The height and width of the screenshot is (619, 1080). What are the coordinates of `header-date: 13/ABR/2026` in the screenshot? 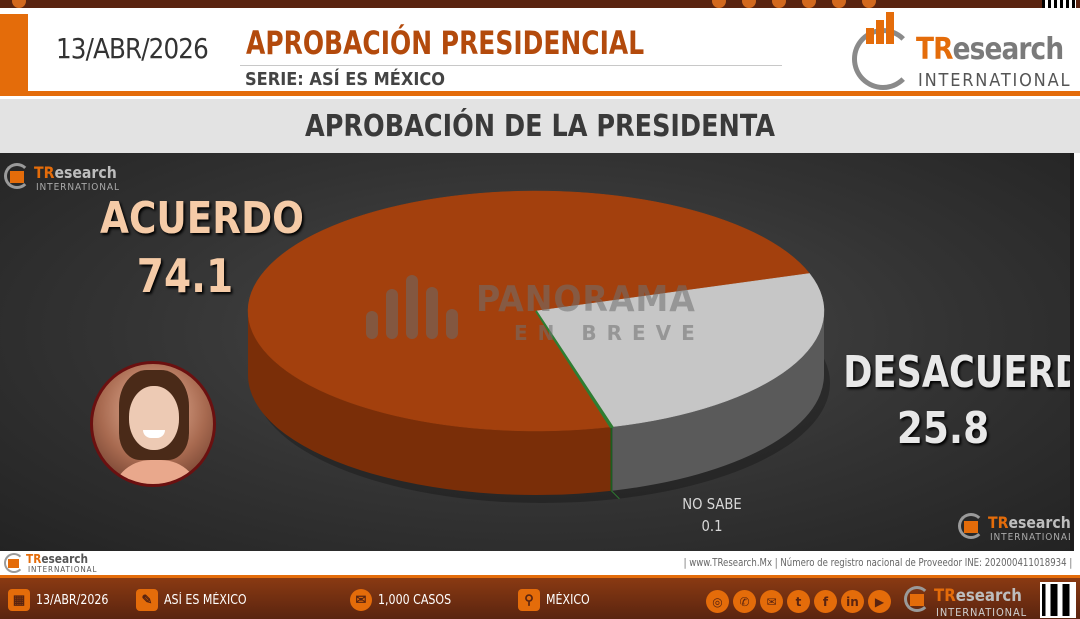 It's located at (132, 48).